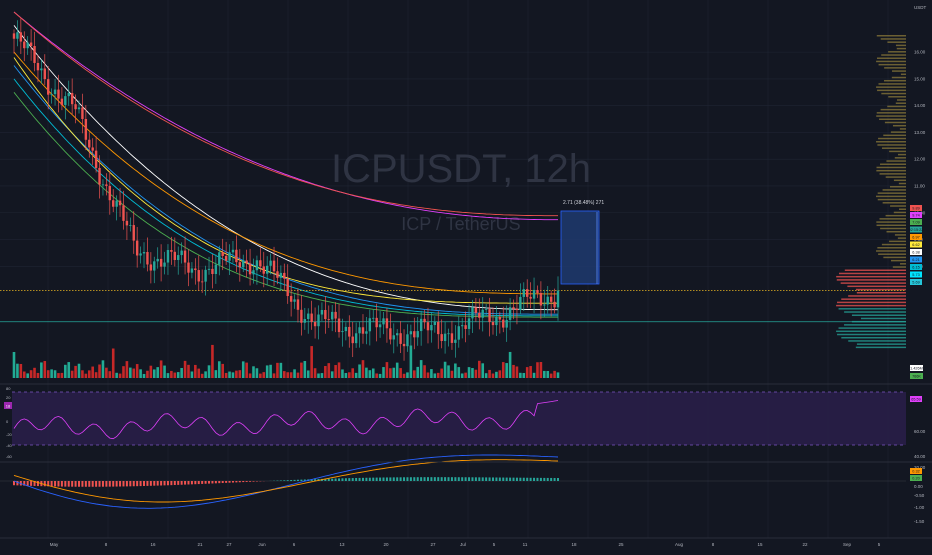  What do you see at coordinates (386, 544) in the screenshot?
I see `time-tick-label: 20` at bounding box center [386, 544].